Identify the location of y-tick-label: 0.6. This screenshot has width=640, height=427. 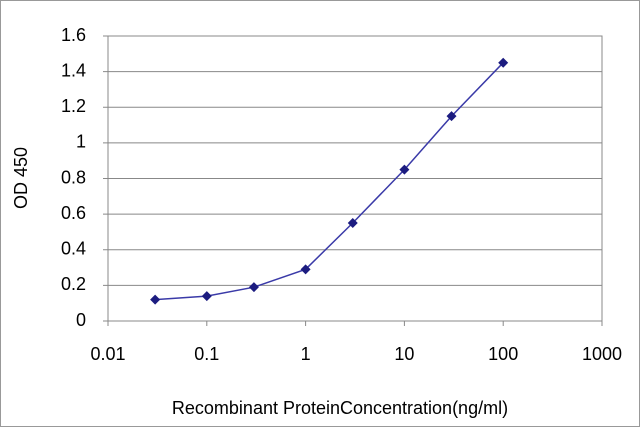
(73, 213).